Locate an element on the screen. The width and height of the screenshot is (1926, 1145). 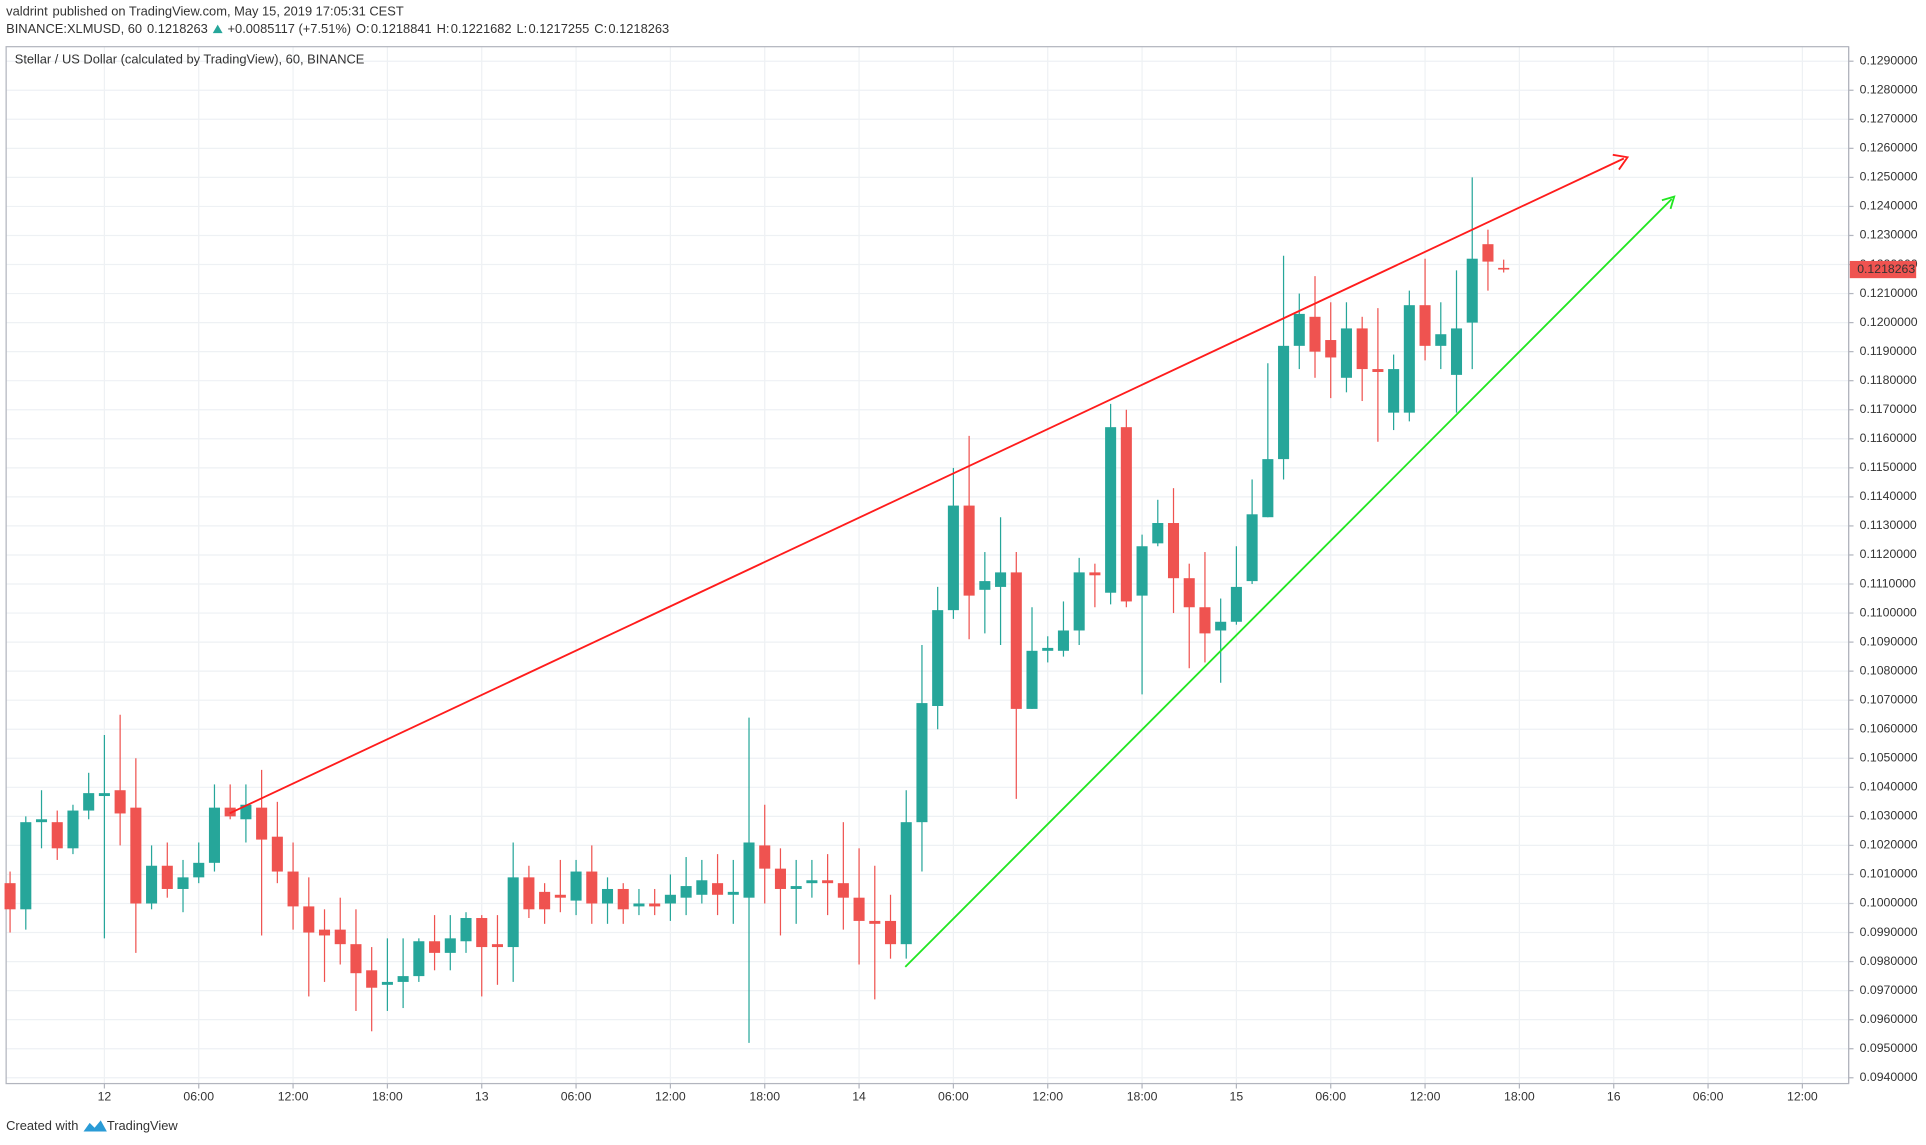
last-price: 0.1218263 is located at coordinates (177, 28).